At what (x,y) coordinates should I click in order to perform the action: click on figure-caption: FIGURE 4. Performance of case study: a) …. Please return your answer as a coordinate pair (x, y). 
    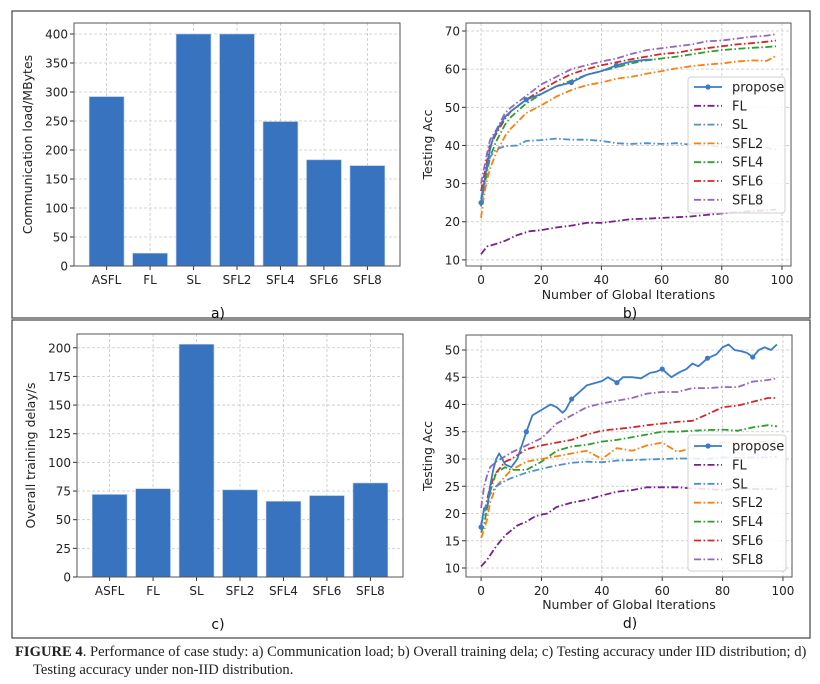
    Looking at the image, I should click on (412, 661).